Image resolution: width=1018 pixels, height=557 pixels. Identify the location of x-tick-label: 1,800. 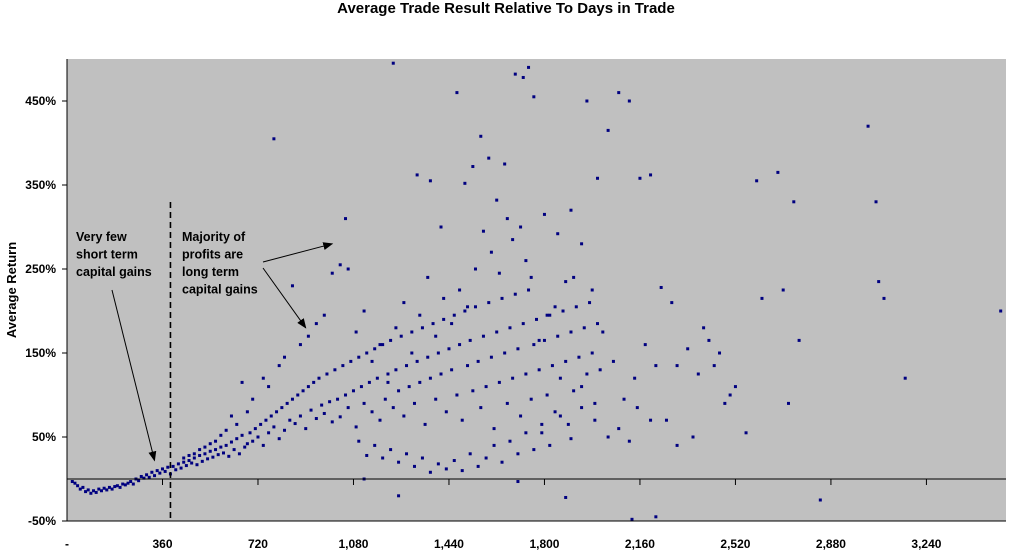
(544, 544).